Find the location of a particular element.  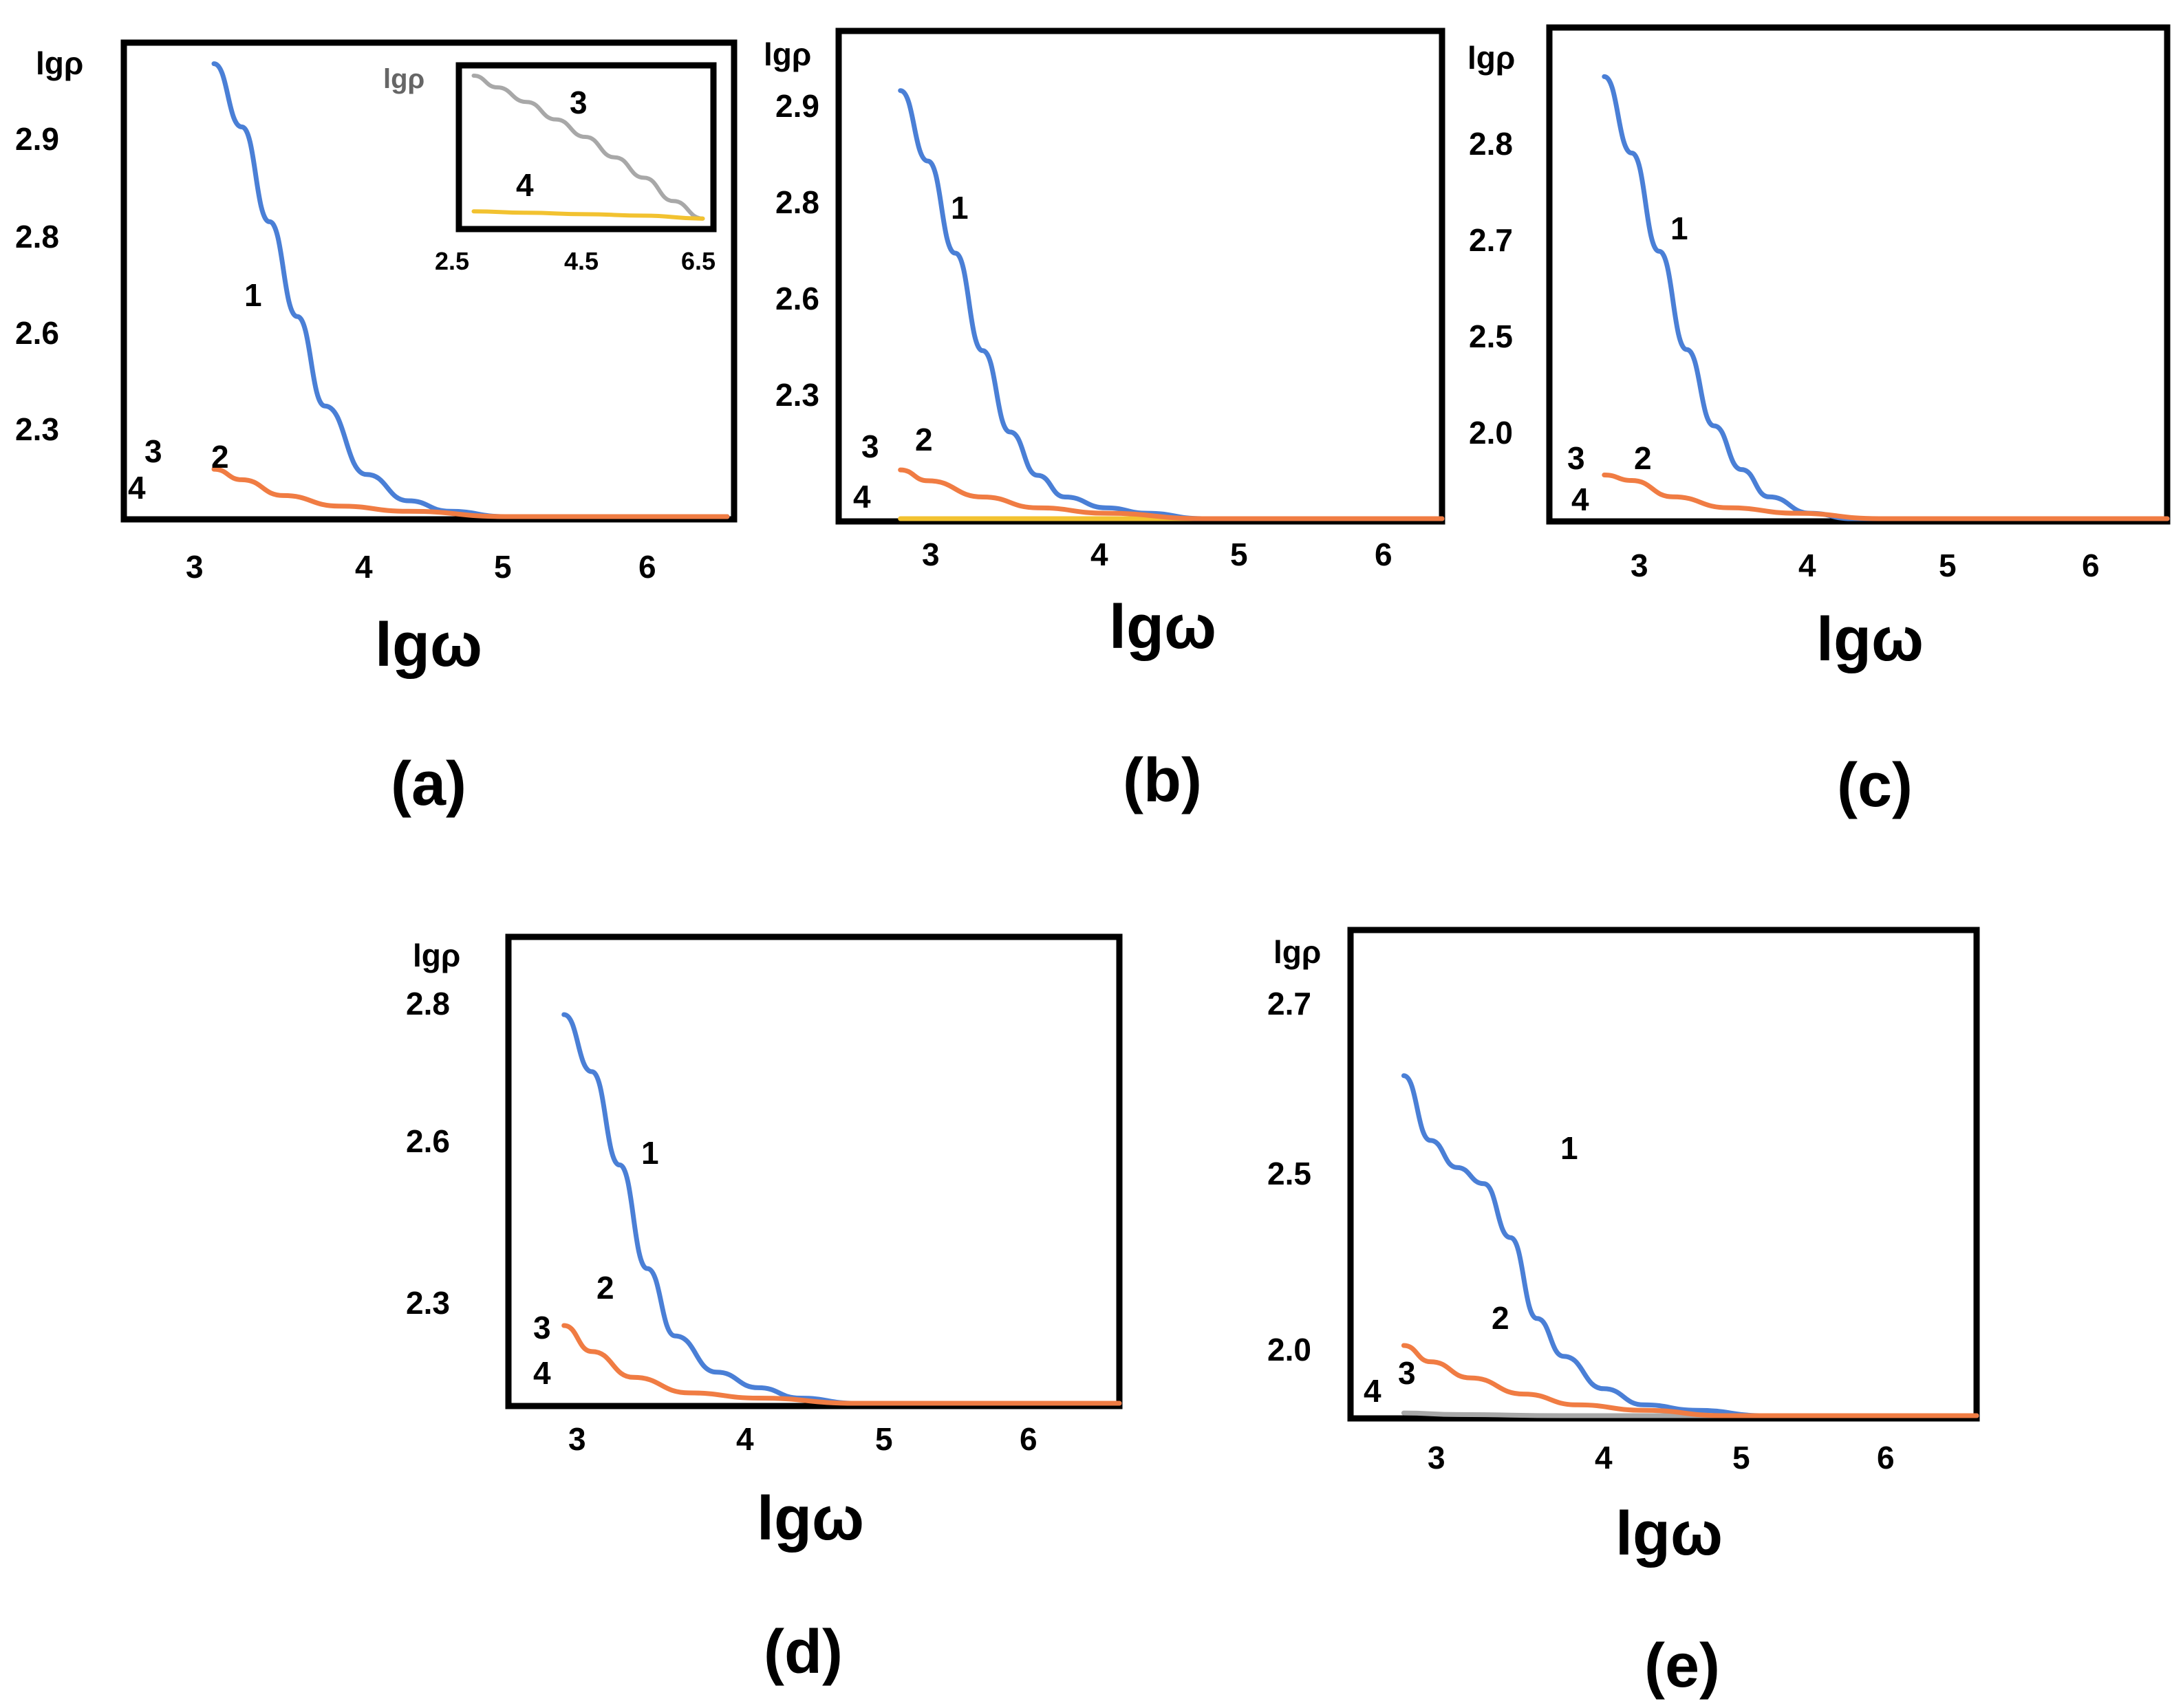

panel-a-ylabel: lgρ is located at coordinates (60, 63).